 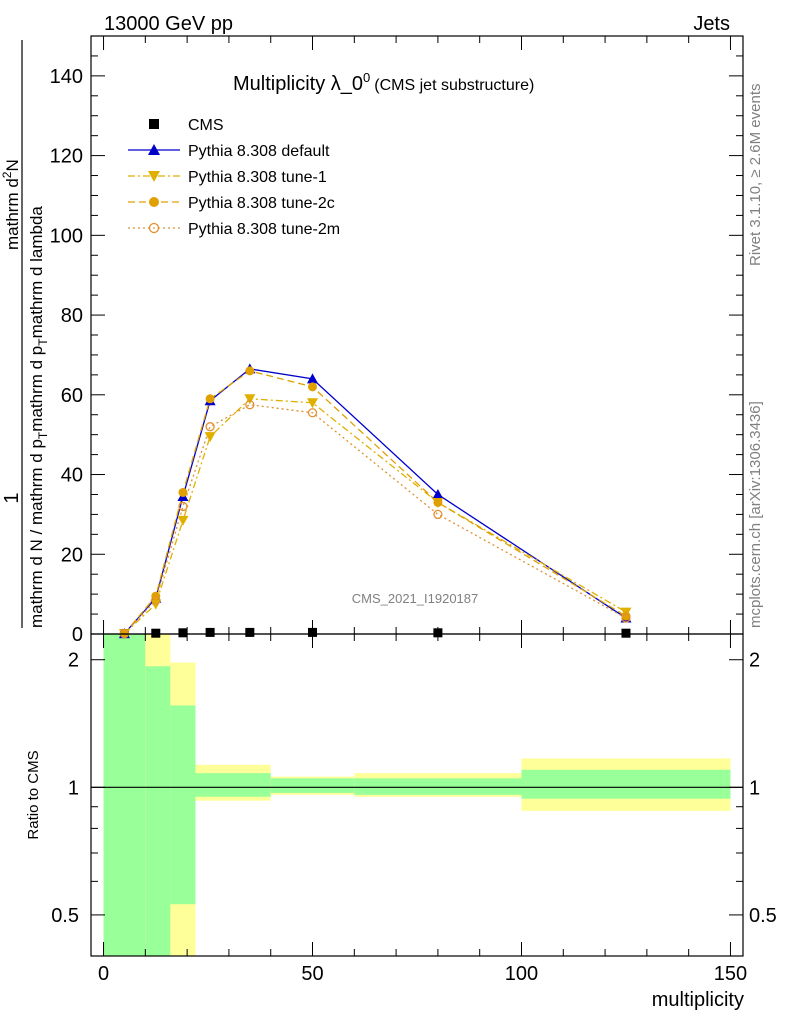 What do you see at coordinates (754, 661) in the screenshot?
I see `ratio-ytick-label-right: 2` at bounding box center [754, 661].